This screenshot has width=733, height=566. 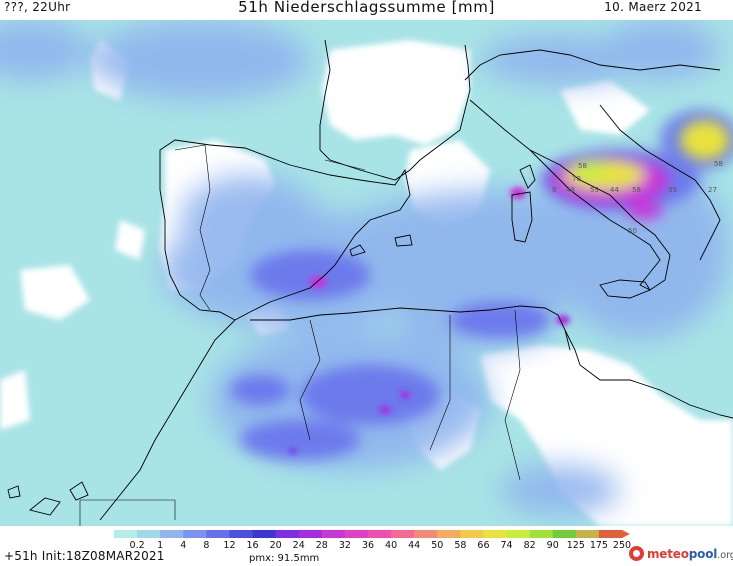 I want to click on legend-label: 32, so click(x=344, y=545).